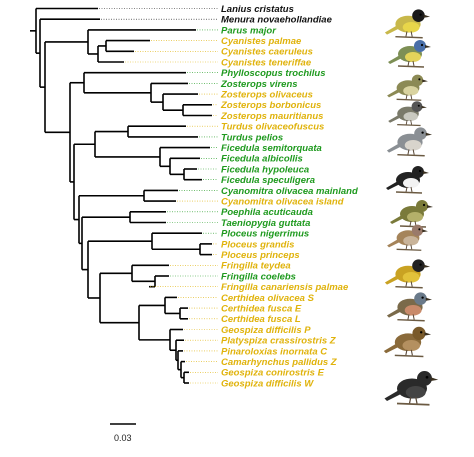 The height and width of the screenshot is (457, 474). I want to click on chaffinch-leg, so click(413, 317).